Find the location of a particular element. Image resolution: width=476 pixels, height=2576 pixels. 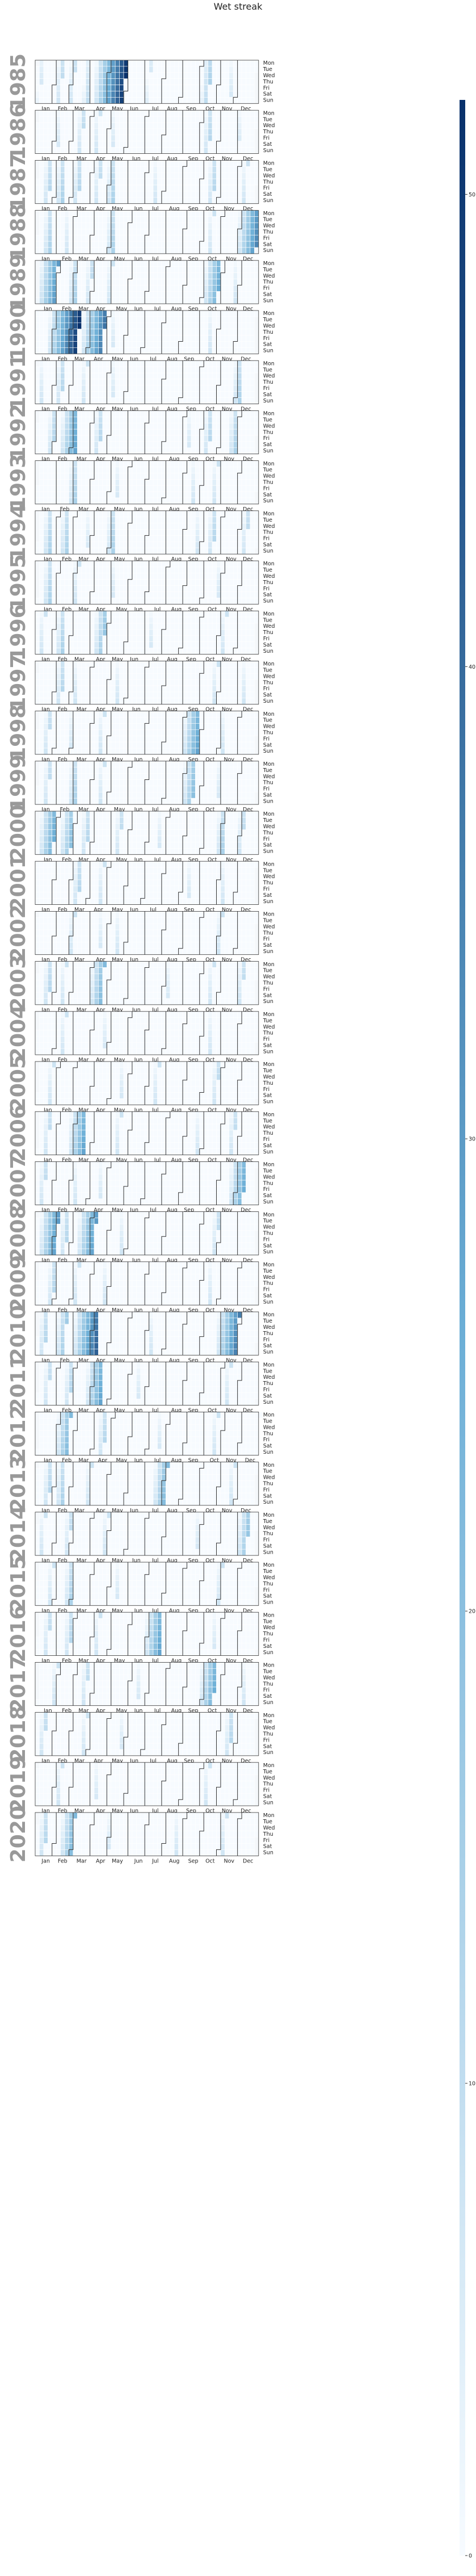

month-label: Jan is located at coordinates (45, 510).